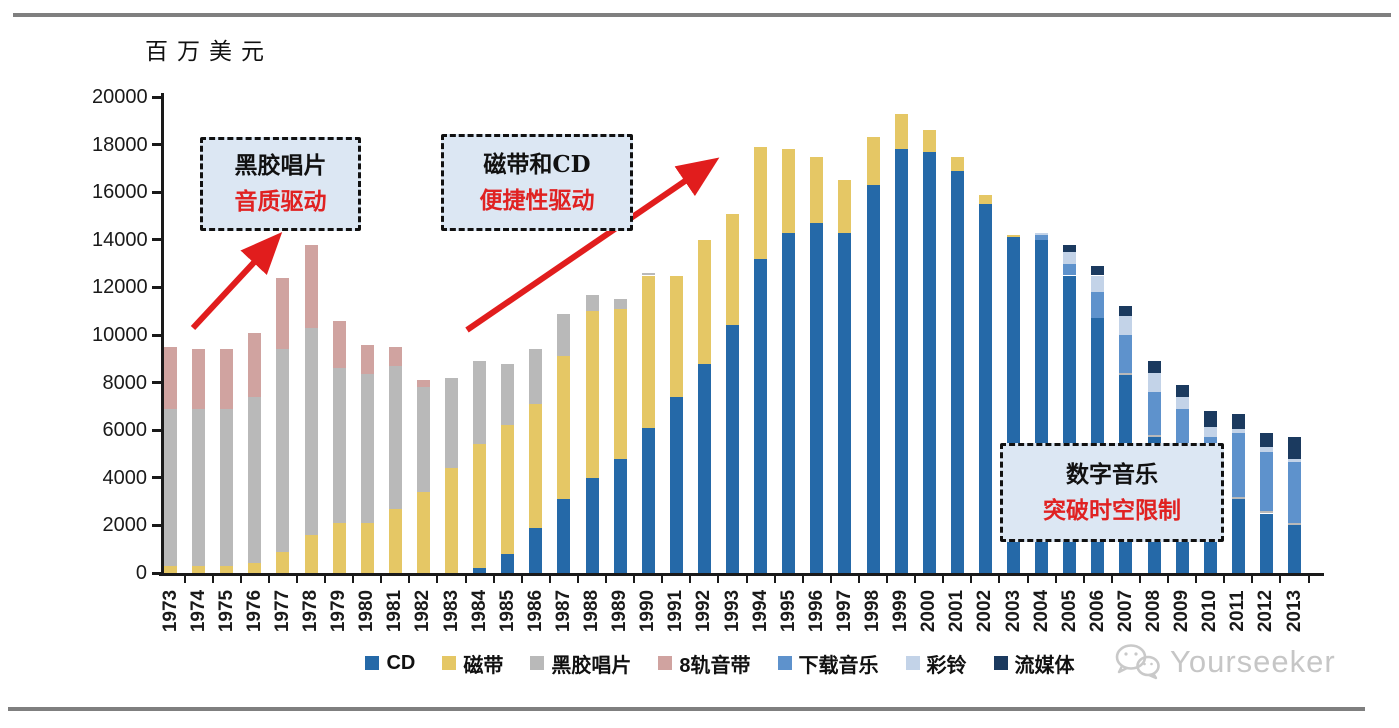 This screenshot has width=1399, height=728. Describe the element at coordinates (125, 477) in the screenshot. I see `y-tick-label: 4000` at that location.